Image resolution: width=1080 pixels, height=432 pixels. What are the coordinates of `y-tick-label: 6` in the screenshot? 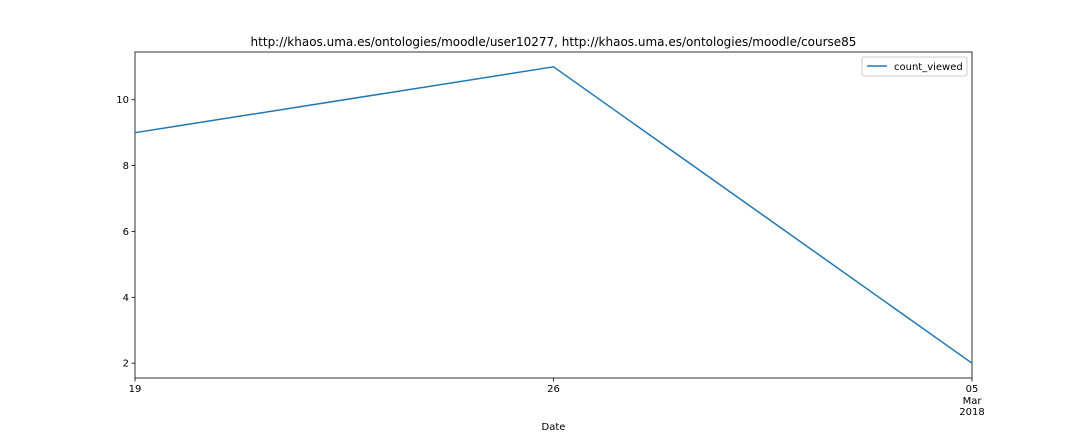 It's located at (126, 232).